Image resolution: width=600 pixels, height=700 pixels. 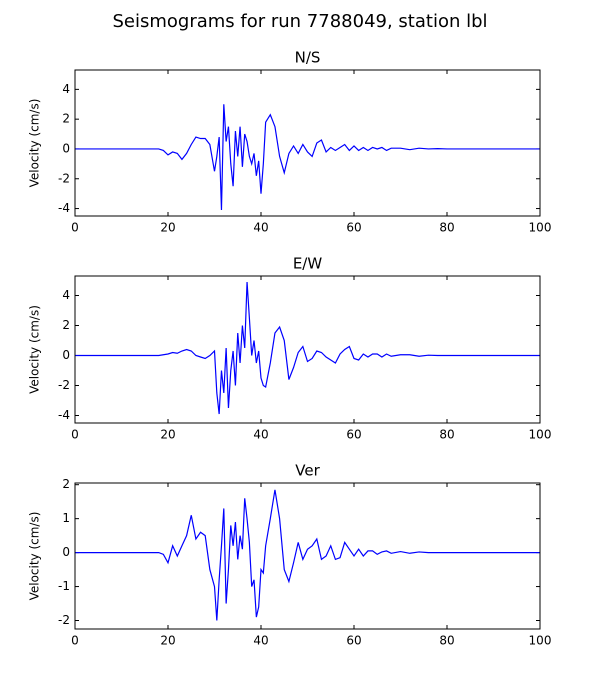 I want to click on y-tick-label: 1, so click(x=66, y=518).